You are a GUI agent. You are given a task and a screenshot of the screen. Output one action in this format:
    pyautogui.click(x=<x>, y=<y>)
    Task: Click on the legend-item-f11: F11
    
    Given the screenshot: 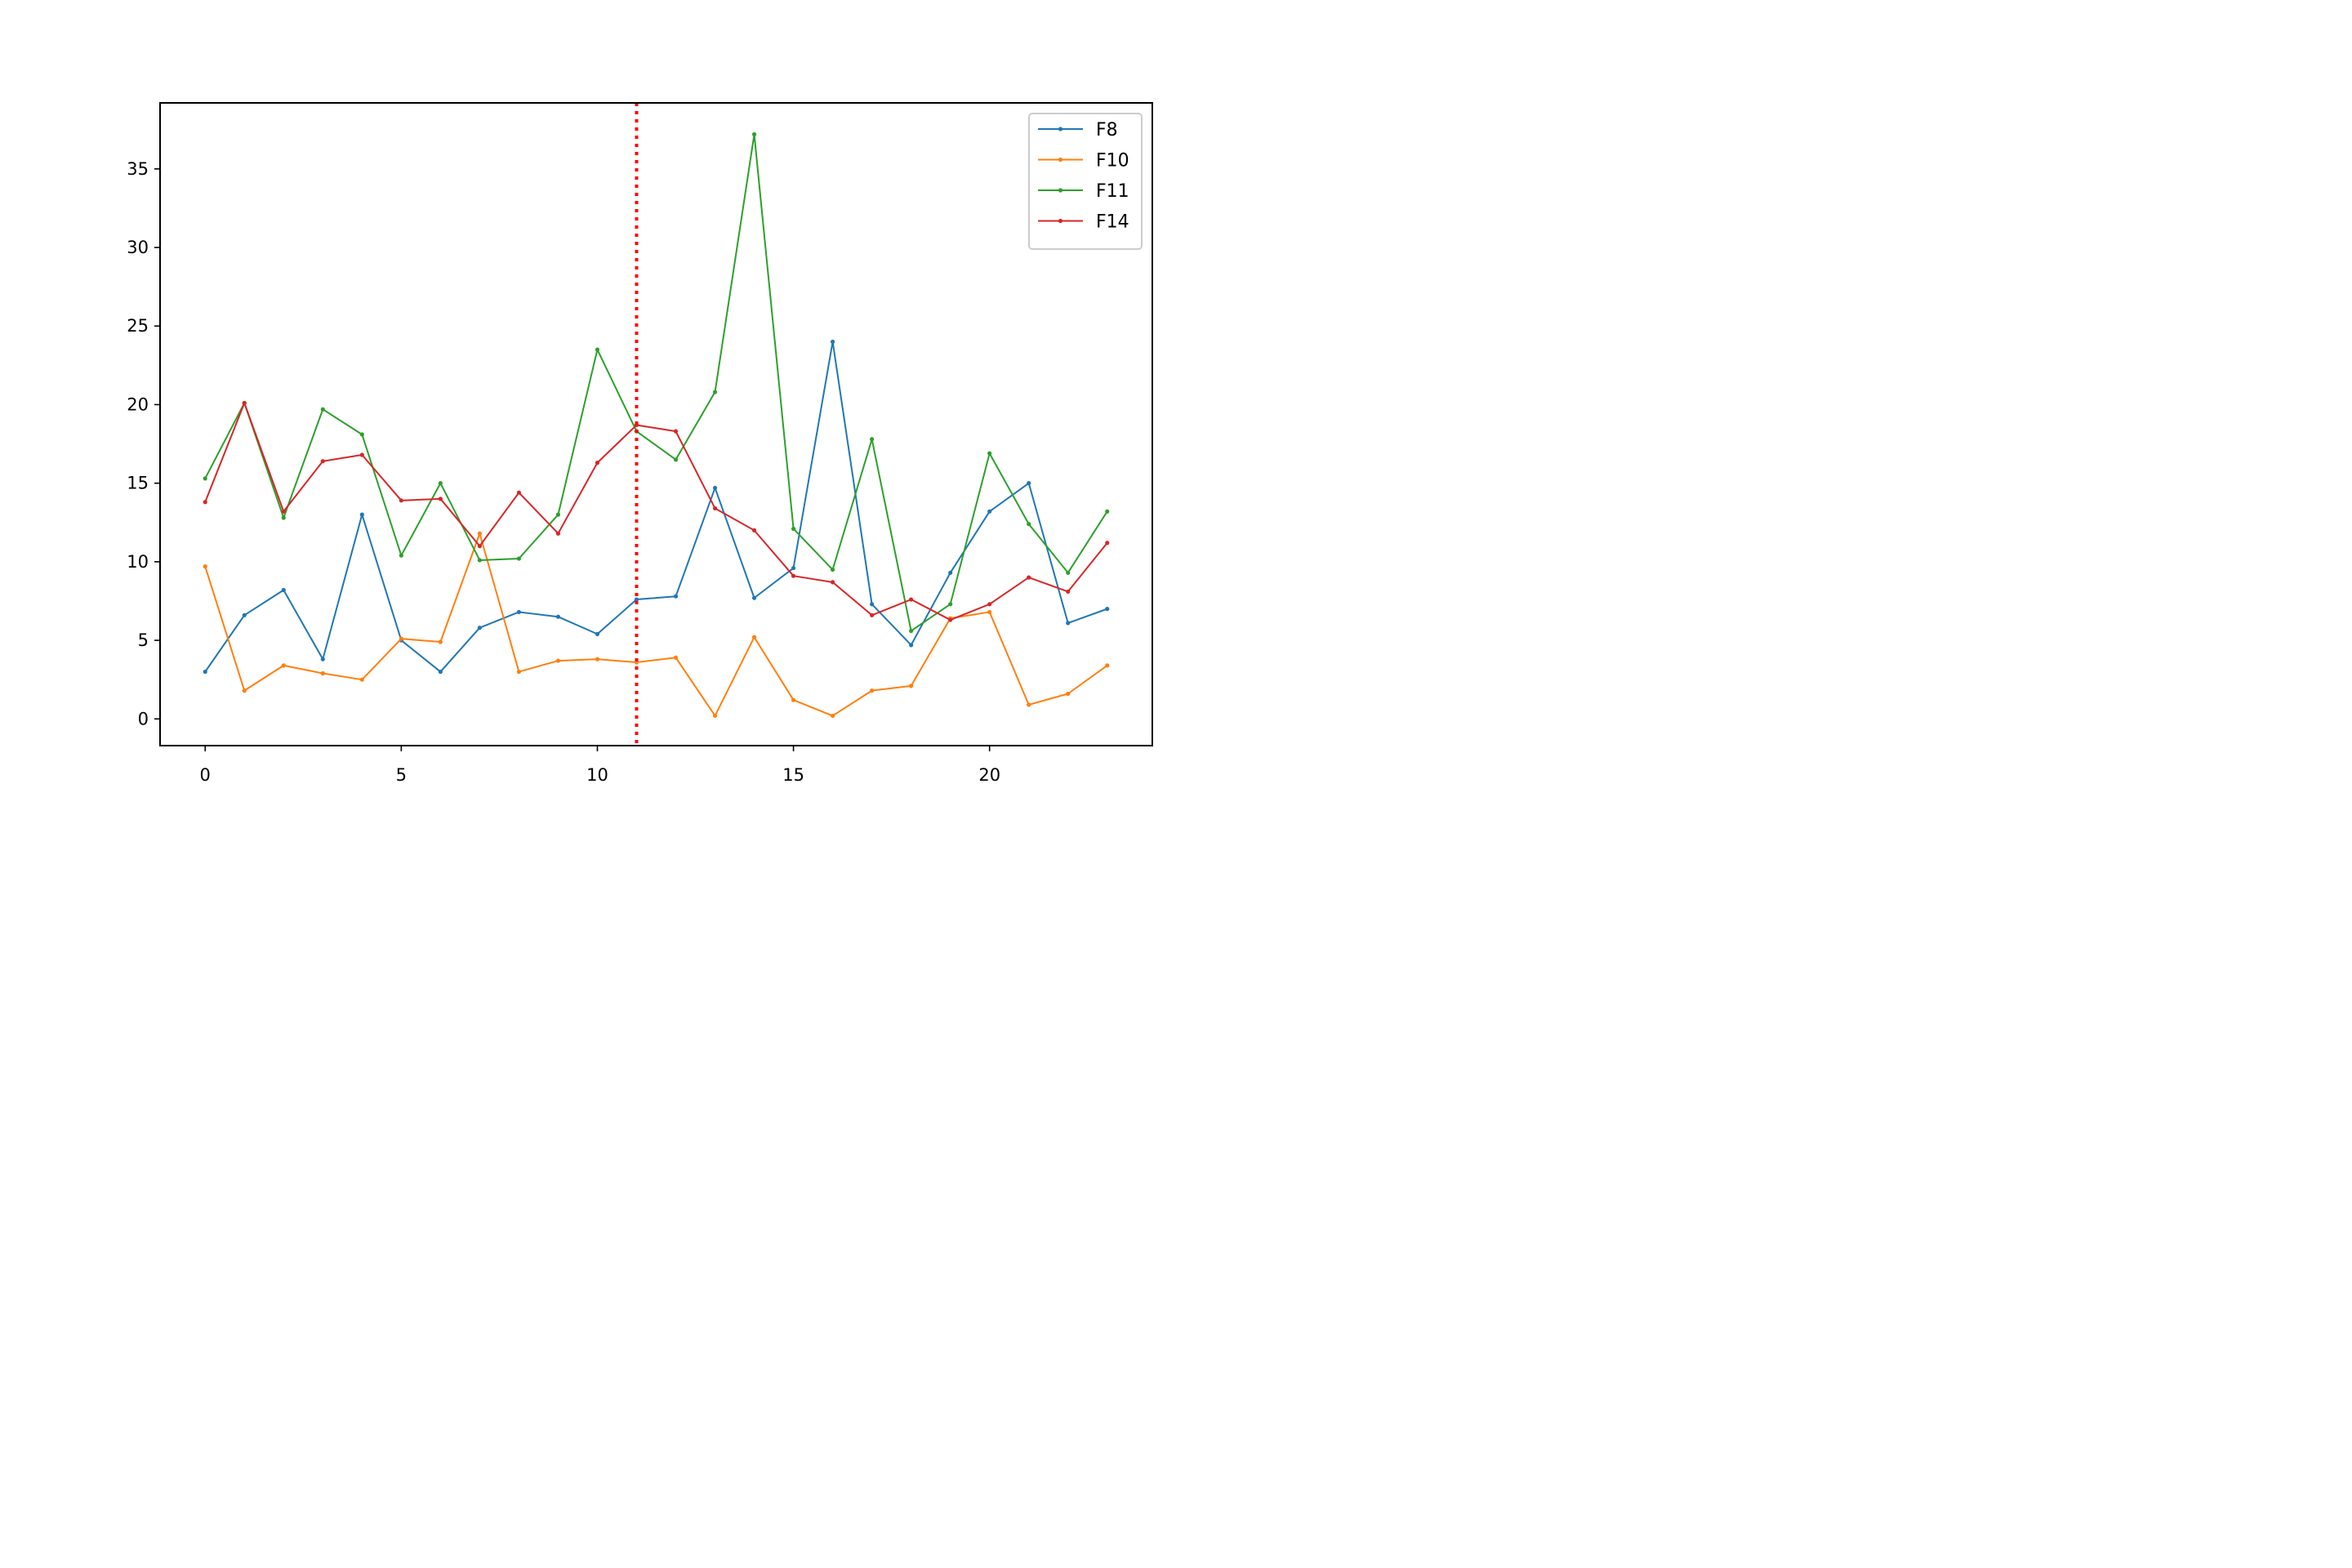 What is the action you would take?
    pyautogui.click(x=1083, y=191)
    